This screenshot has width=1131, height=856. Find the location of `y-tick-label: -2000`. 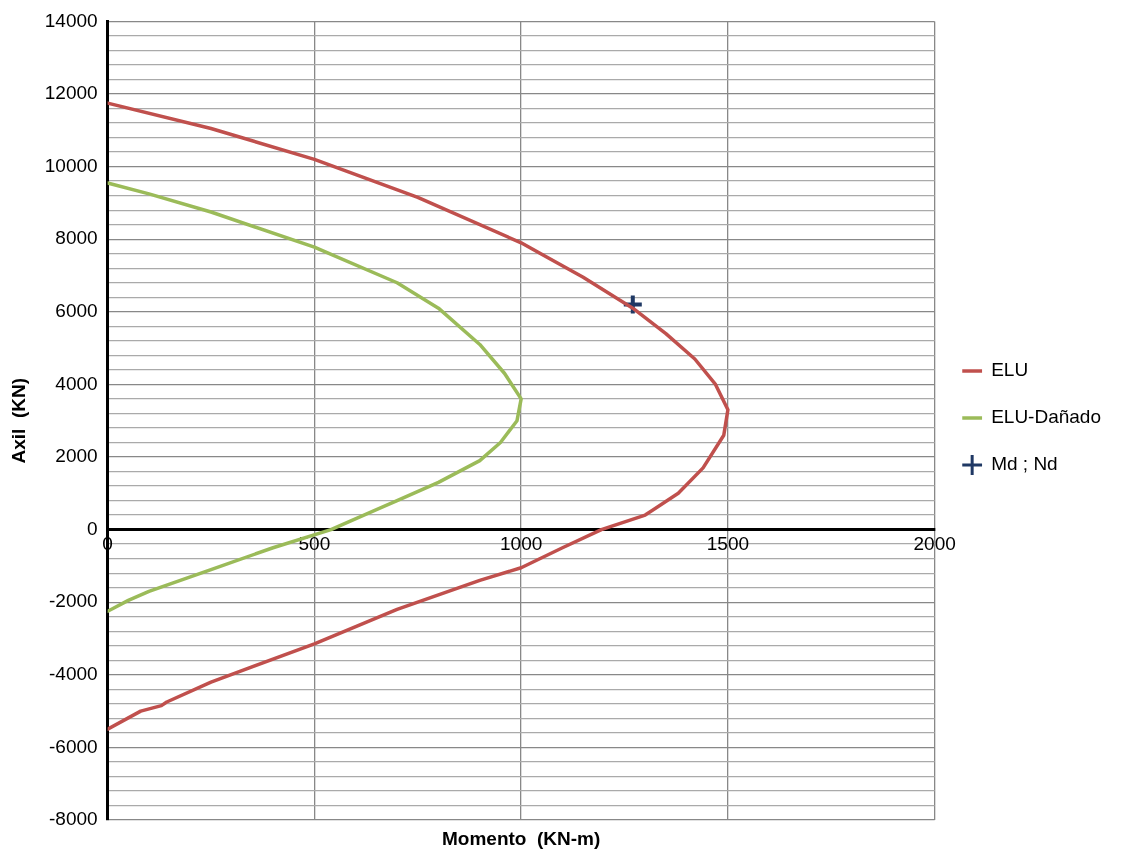

y-tick-label: -2000 is located at coordinates (73, 601).